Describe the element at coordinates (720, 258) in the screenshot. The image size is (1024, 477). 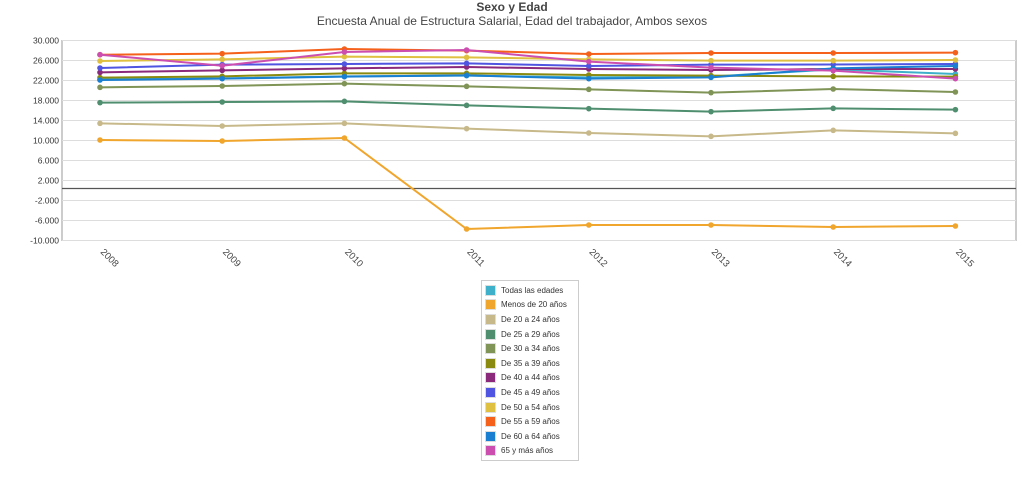
I see `x-tick-label: 2013` at that location.